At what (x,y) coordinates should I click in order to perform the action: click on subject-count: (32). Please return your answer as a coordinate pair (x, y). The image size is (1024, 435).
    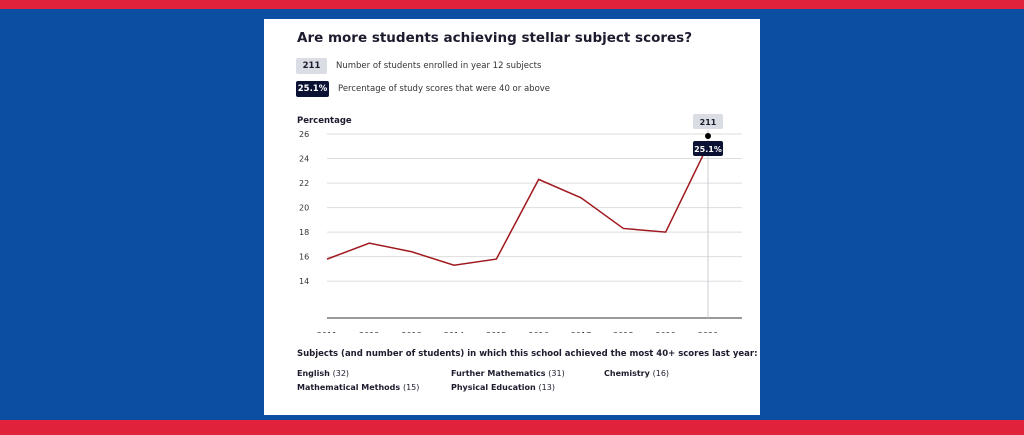
    Looking at the image, I should click on (341, 373).